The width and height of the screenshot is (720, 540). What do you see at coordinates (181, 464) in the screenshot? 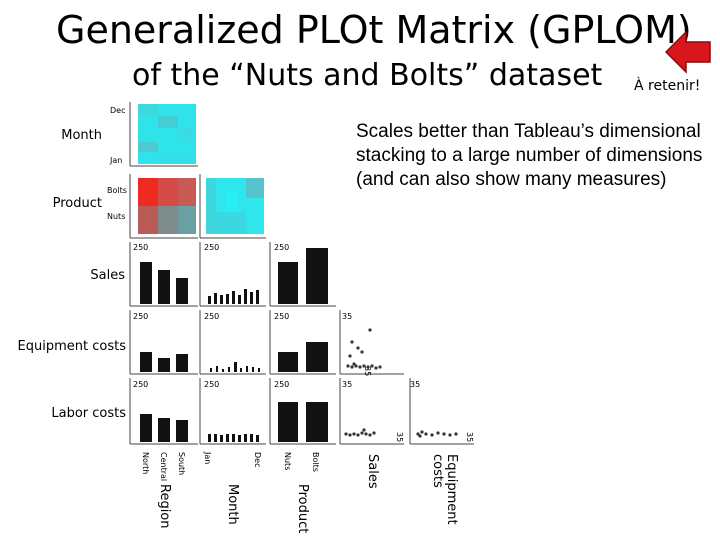
I see `col-tick-south: South` at bounding box center [181, 464].